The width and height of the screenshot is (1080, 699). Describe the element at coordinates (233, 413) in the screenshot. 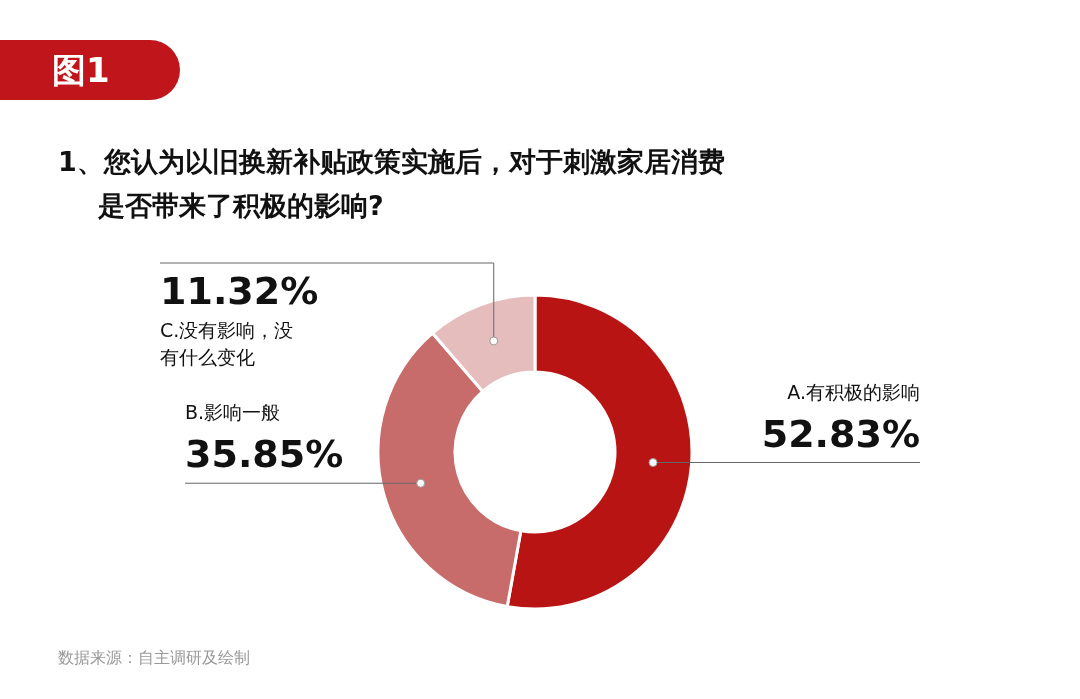

I see `slice-label: B.影响一般` at that location.